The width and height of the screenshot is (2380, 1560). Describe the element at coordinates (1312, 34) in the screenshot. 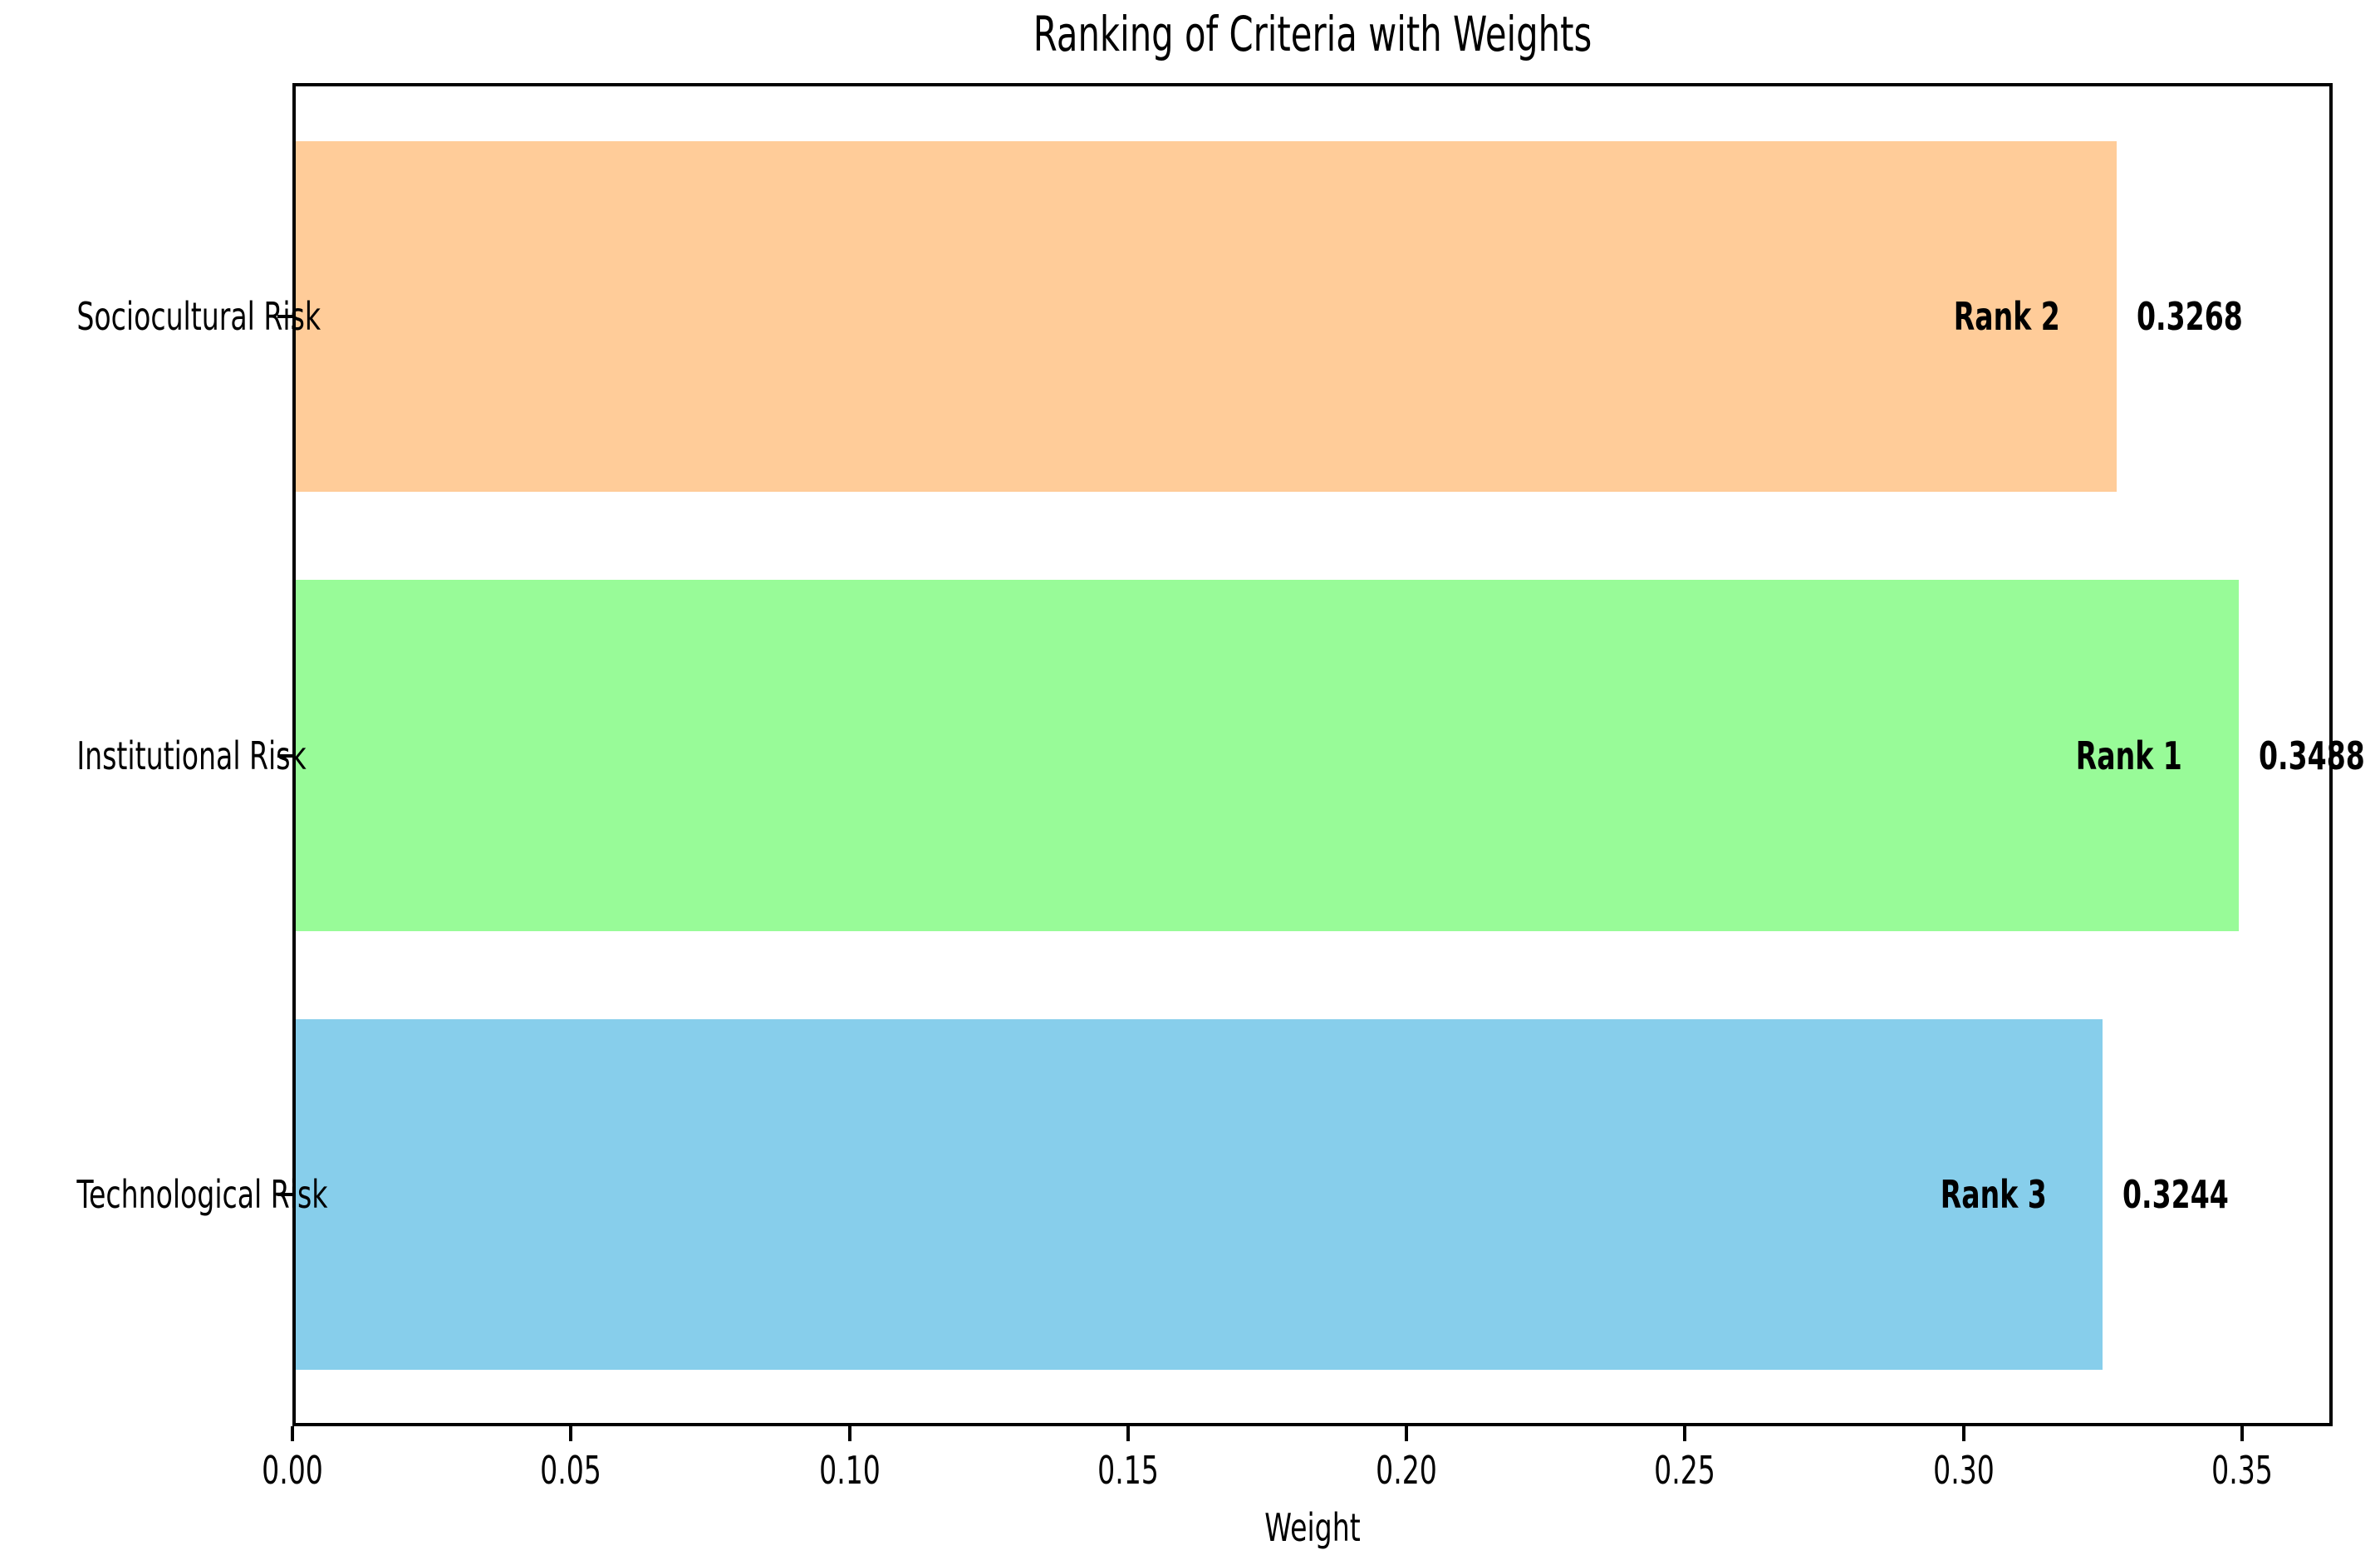

I see `chart-title: Ranking of Criteria with Weights` at that location.